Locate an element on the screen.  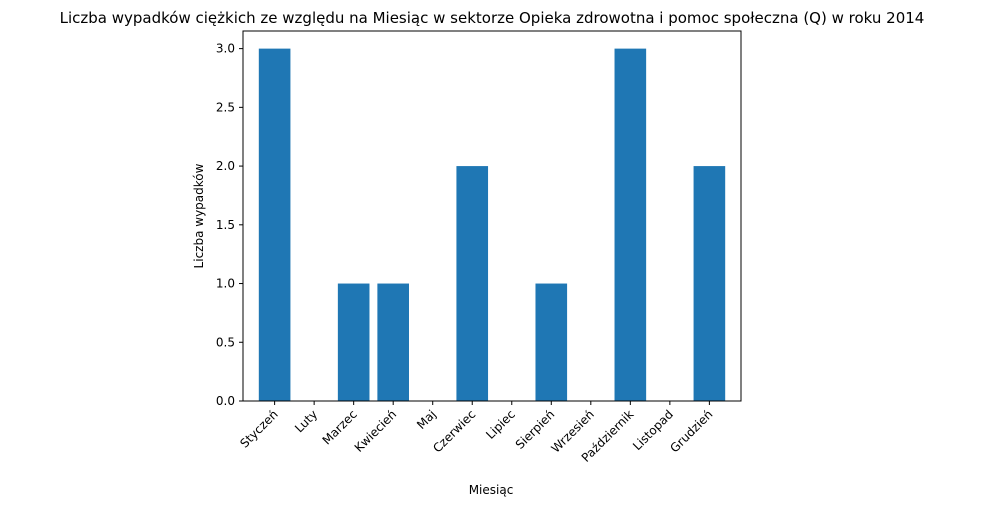
y-tick-label-5: 2.5 is located at coordinates (225, 107).